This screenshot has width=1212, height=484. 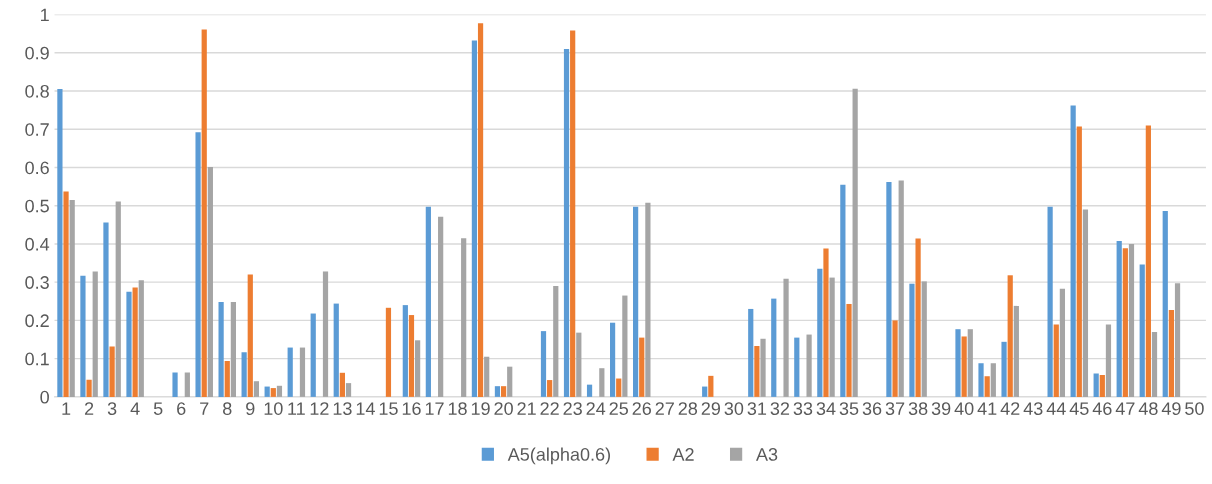 I want to click on y-tick-label: 0.5, so click(x=37, y=206).